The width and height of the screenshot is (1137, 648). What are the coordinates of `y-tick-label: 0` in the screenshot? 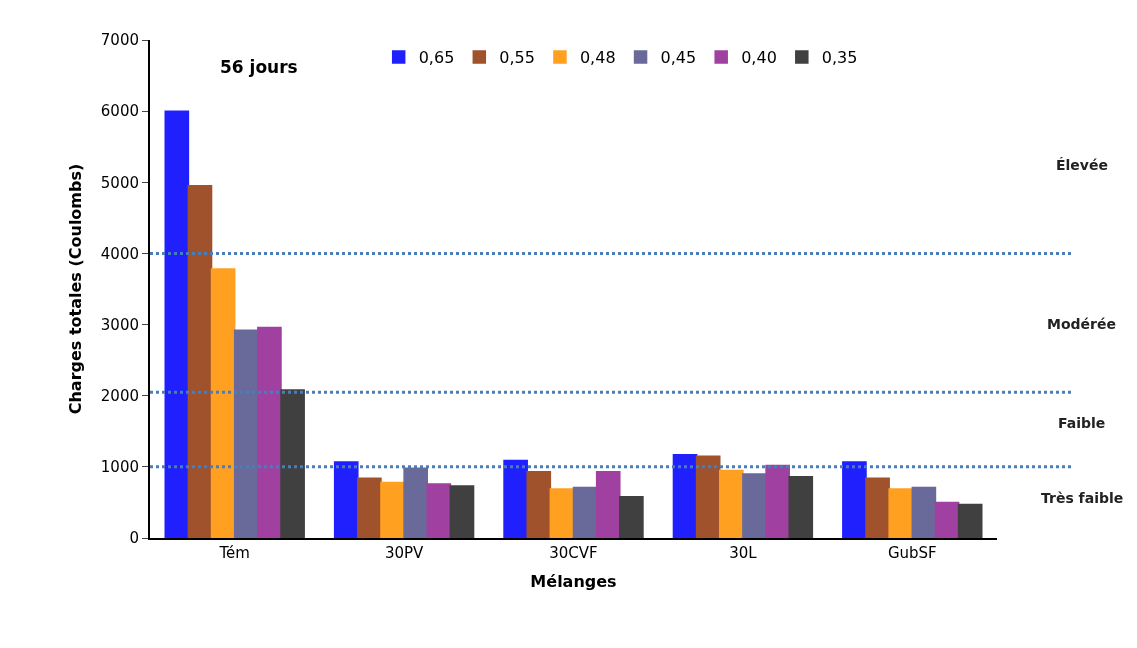 It's located at (134, 538).